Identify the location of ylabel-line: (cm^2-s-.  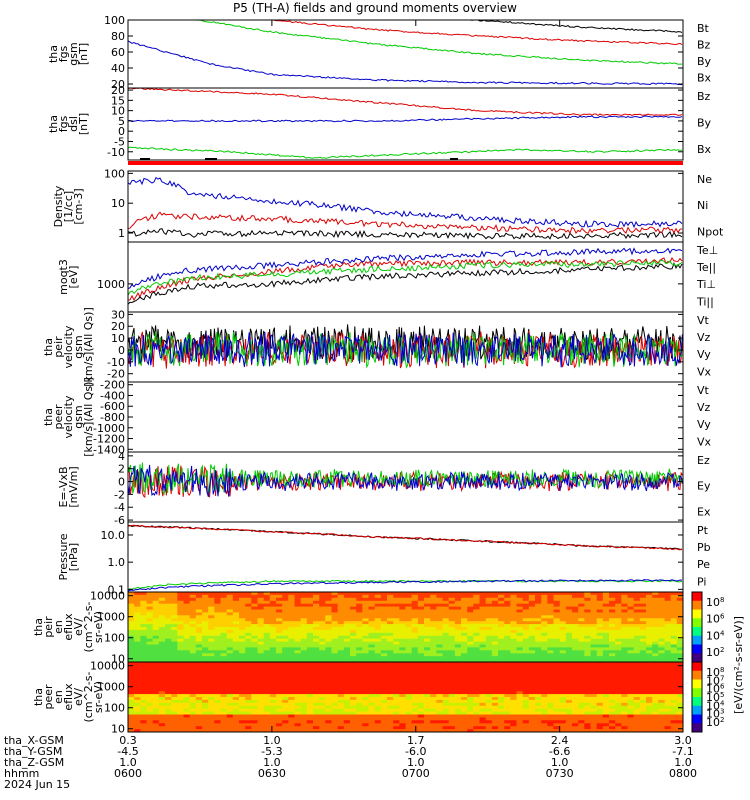
(88, 697).